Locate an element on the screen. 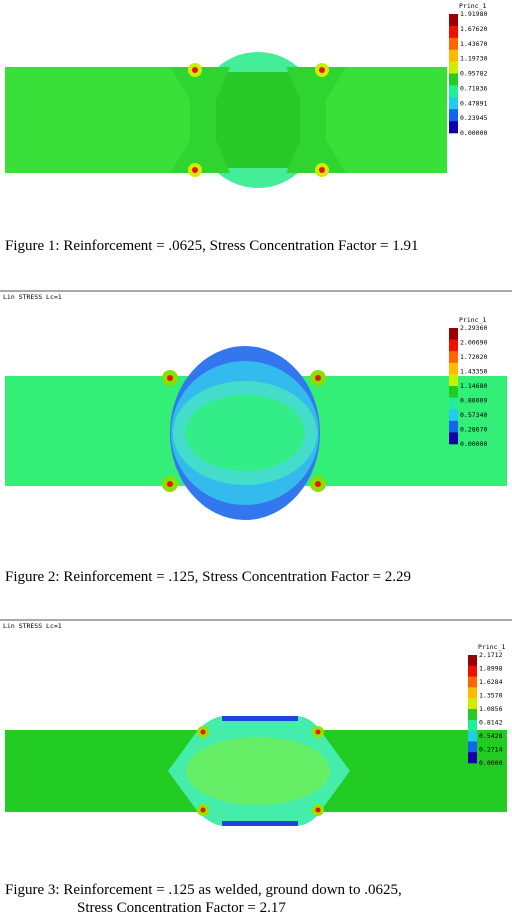  figure-1-plot is located at coordinates (226, 120).